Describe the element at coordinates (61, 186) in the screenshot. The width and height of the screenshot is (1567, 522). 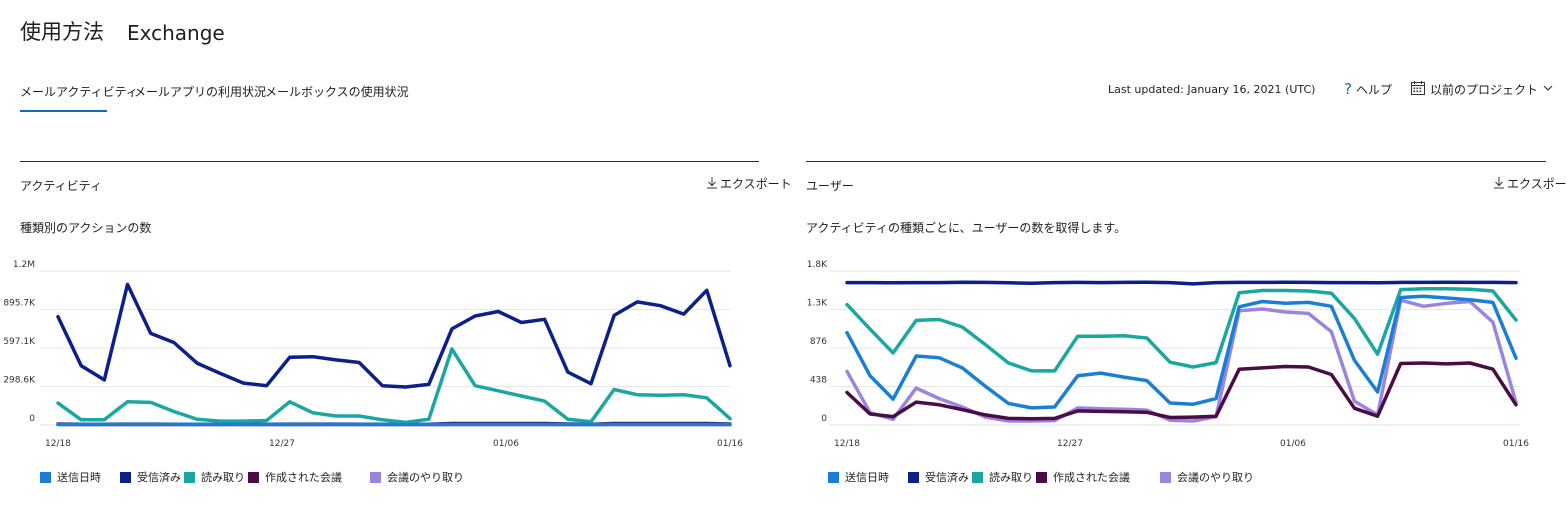
I see `card-title-activity: アクティビティ` at that location.